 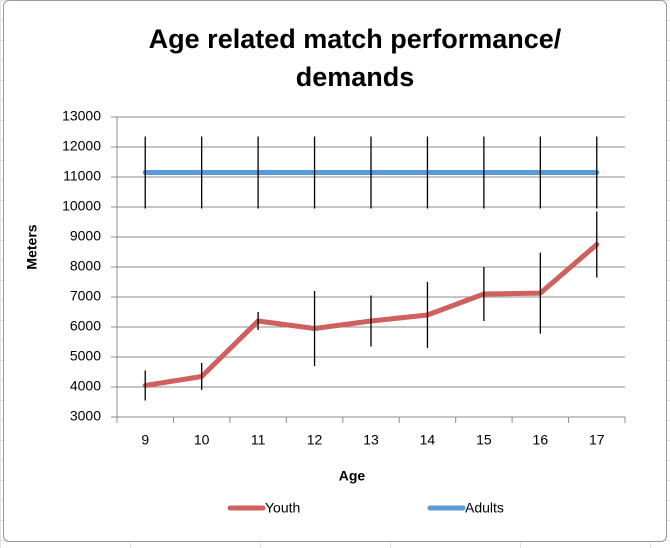 I want to click on x-tick-label: 10, so click(x=202, y=440).